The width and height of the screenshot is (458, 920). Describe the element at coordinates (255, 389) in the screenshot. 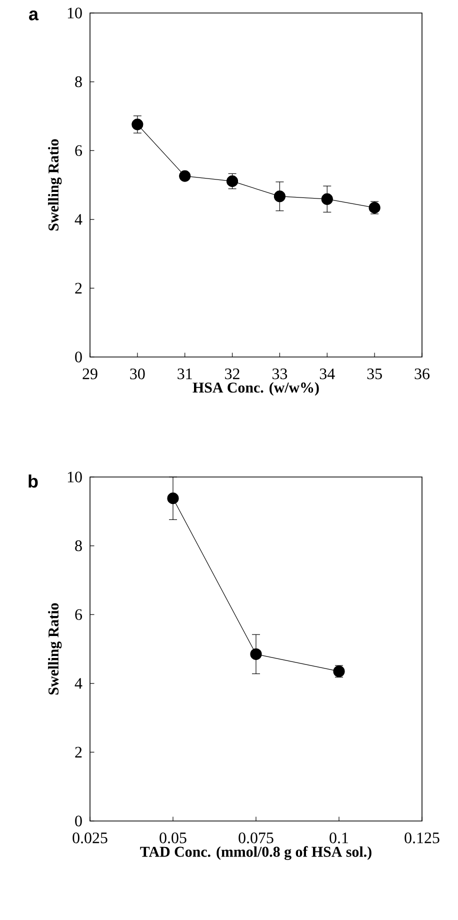

I see `x-axis-title: HSA Conc. (w/w%)` at that location.